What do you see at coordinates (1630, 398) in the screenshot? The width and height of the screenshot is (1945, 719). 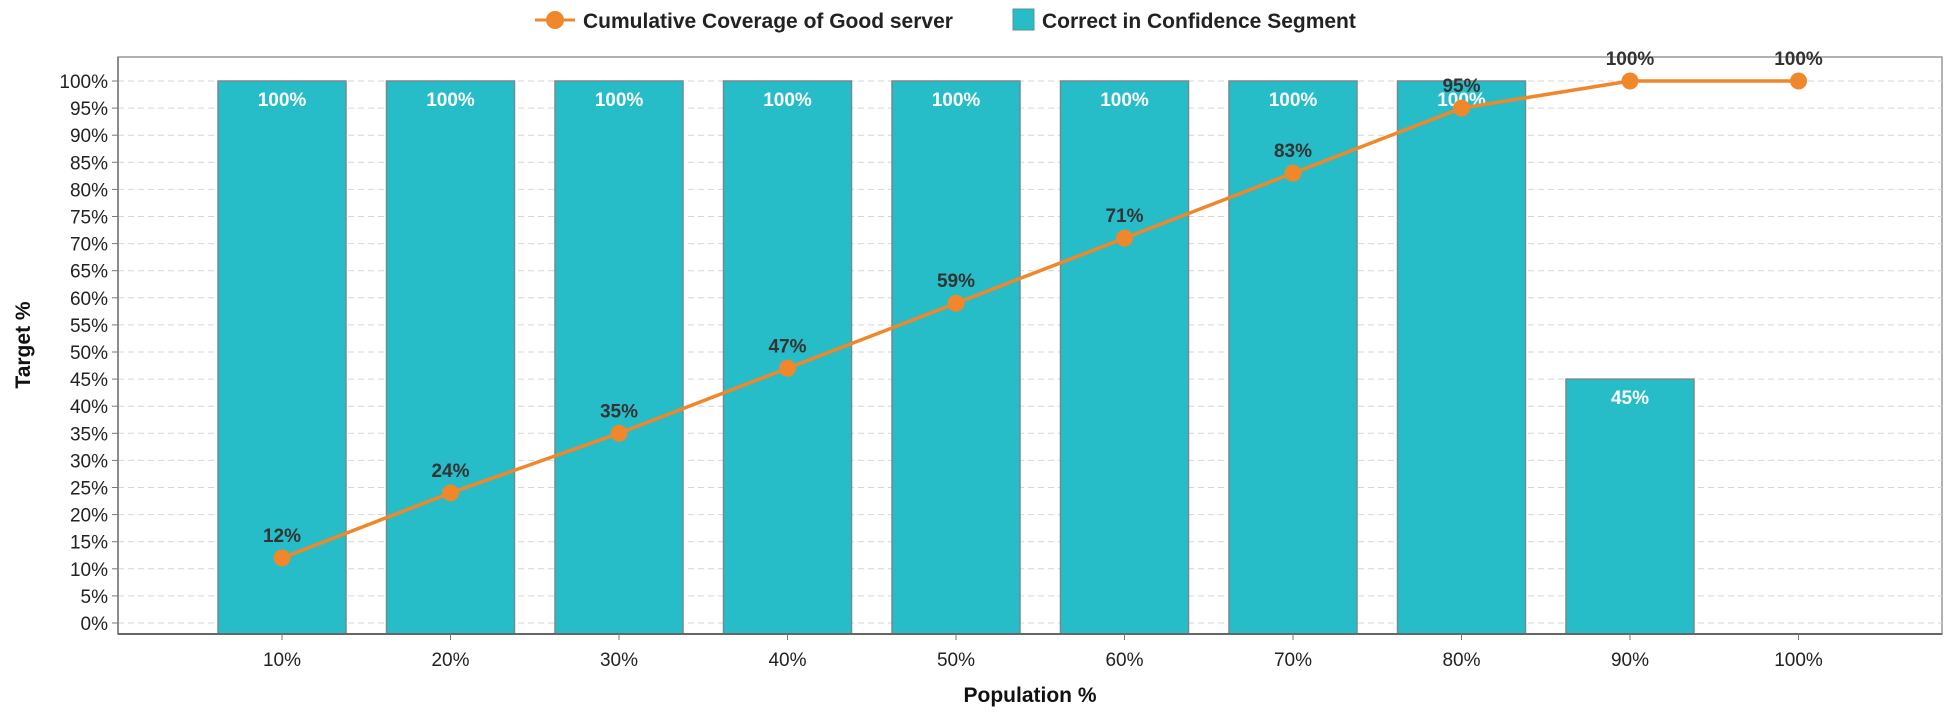 I see `bar-data-label: 45%` at bounding box center [1630, 398].